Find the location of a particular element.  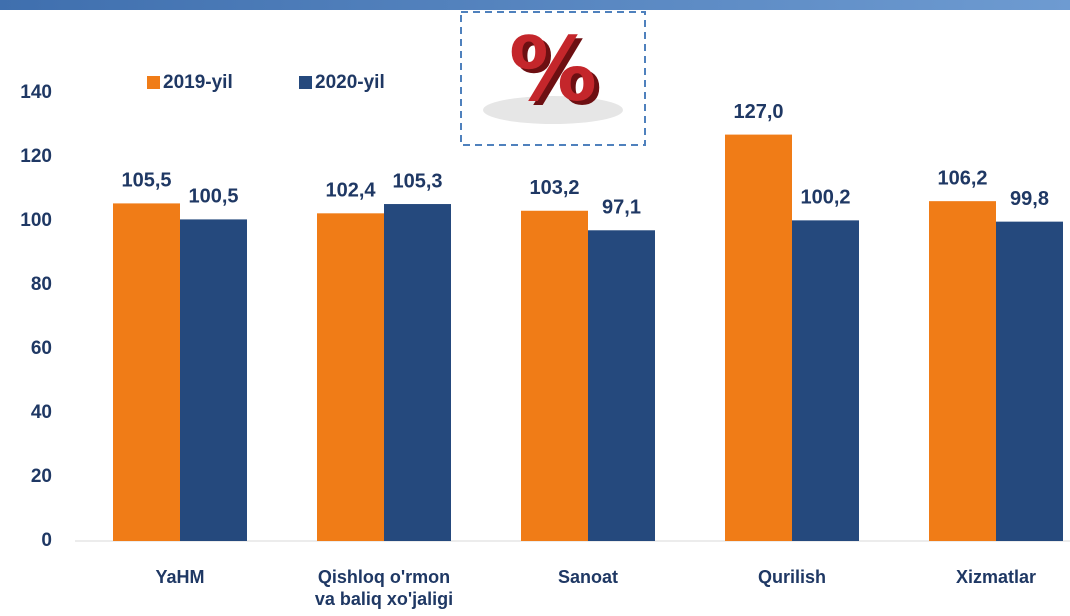

x-tick-label: Qishloq o'rmon va baliq xo'jaligi is located at coordinates (384, 588).